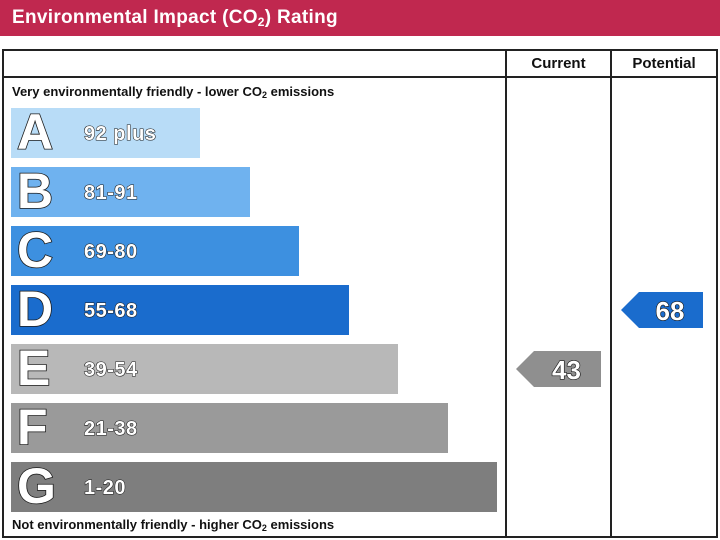 The height and width of the screenshot is (540, 720). What do you see at coordinates (360, 77) in the screenshot?
I see `header-row-divider` at bounding box center [360, 77].